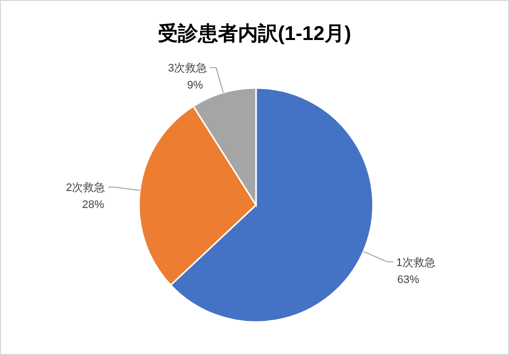 Image resolution: width=509 pixels, height=355 pixels. What do you see at coordinates (416, 262) in the screenshot?
I see `slice-label: 1次救急` at bounding box center [416, 262].